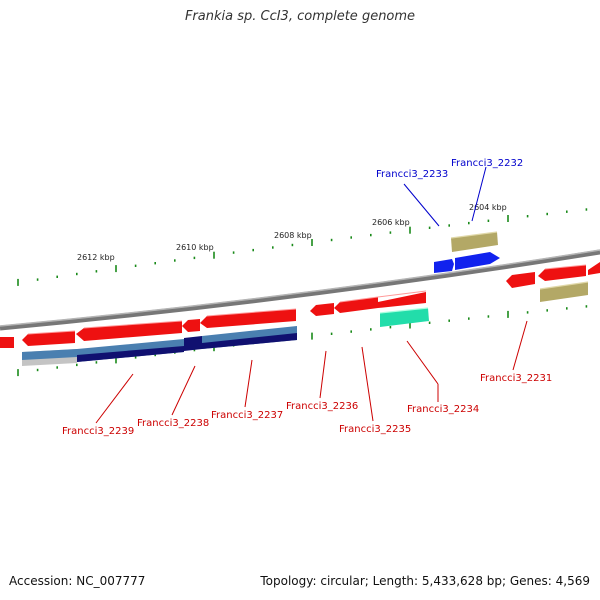 The width and height of the screenshot is (600, 600). Describe the element at coordinates (96, 257) in the screenshot. I see `kbp-label-2612: 2612 kbp` at that location.